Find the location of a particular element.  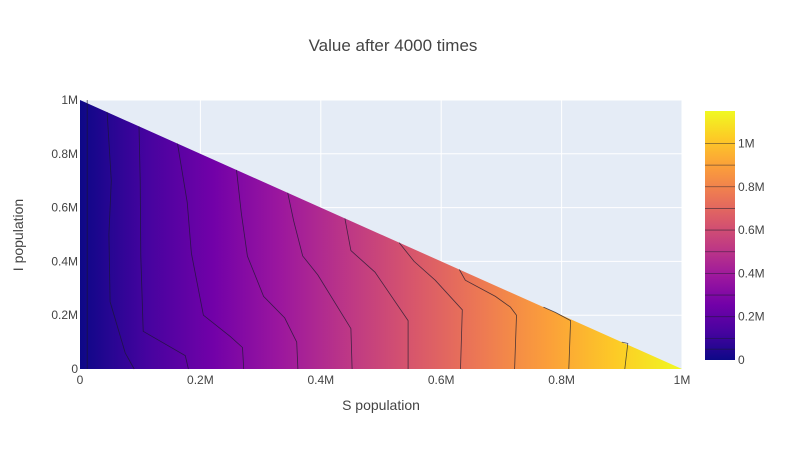

chart-title: Value after 4000 times is located at coordinates (393, 45).